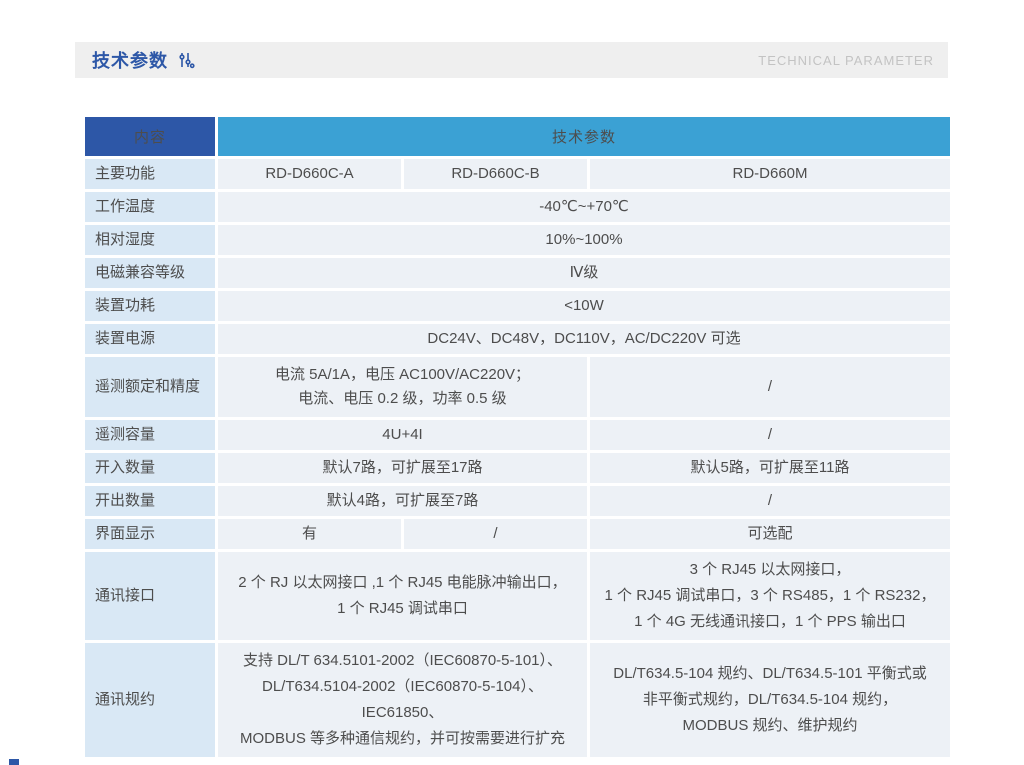  What do you see at coordinates (402, 435) in the screenshot?
I see `cell-value: 4U+4I` at bounding box center [402, 435].